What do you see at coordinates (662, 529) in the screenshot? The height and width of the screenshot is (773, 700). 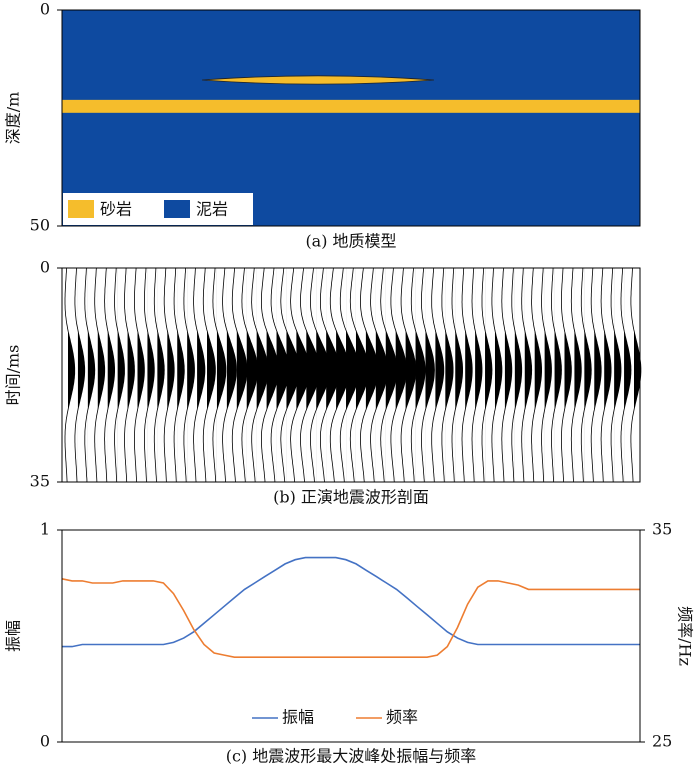 I see `y2-tick-label: 35` at bounding box center [662, 529].